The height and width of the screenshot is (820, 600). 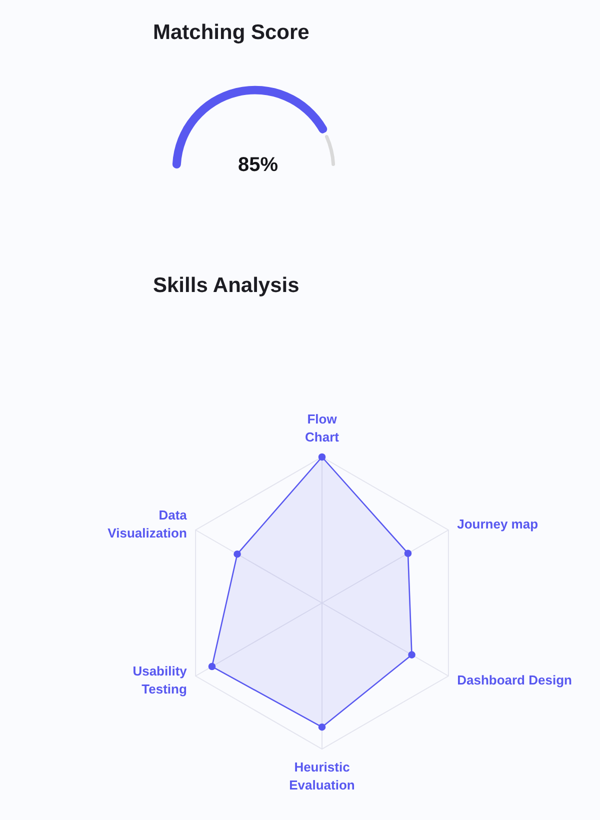 I want to click on spoke-label: Data Visualization, so click(x=148, y=524).